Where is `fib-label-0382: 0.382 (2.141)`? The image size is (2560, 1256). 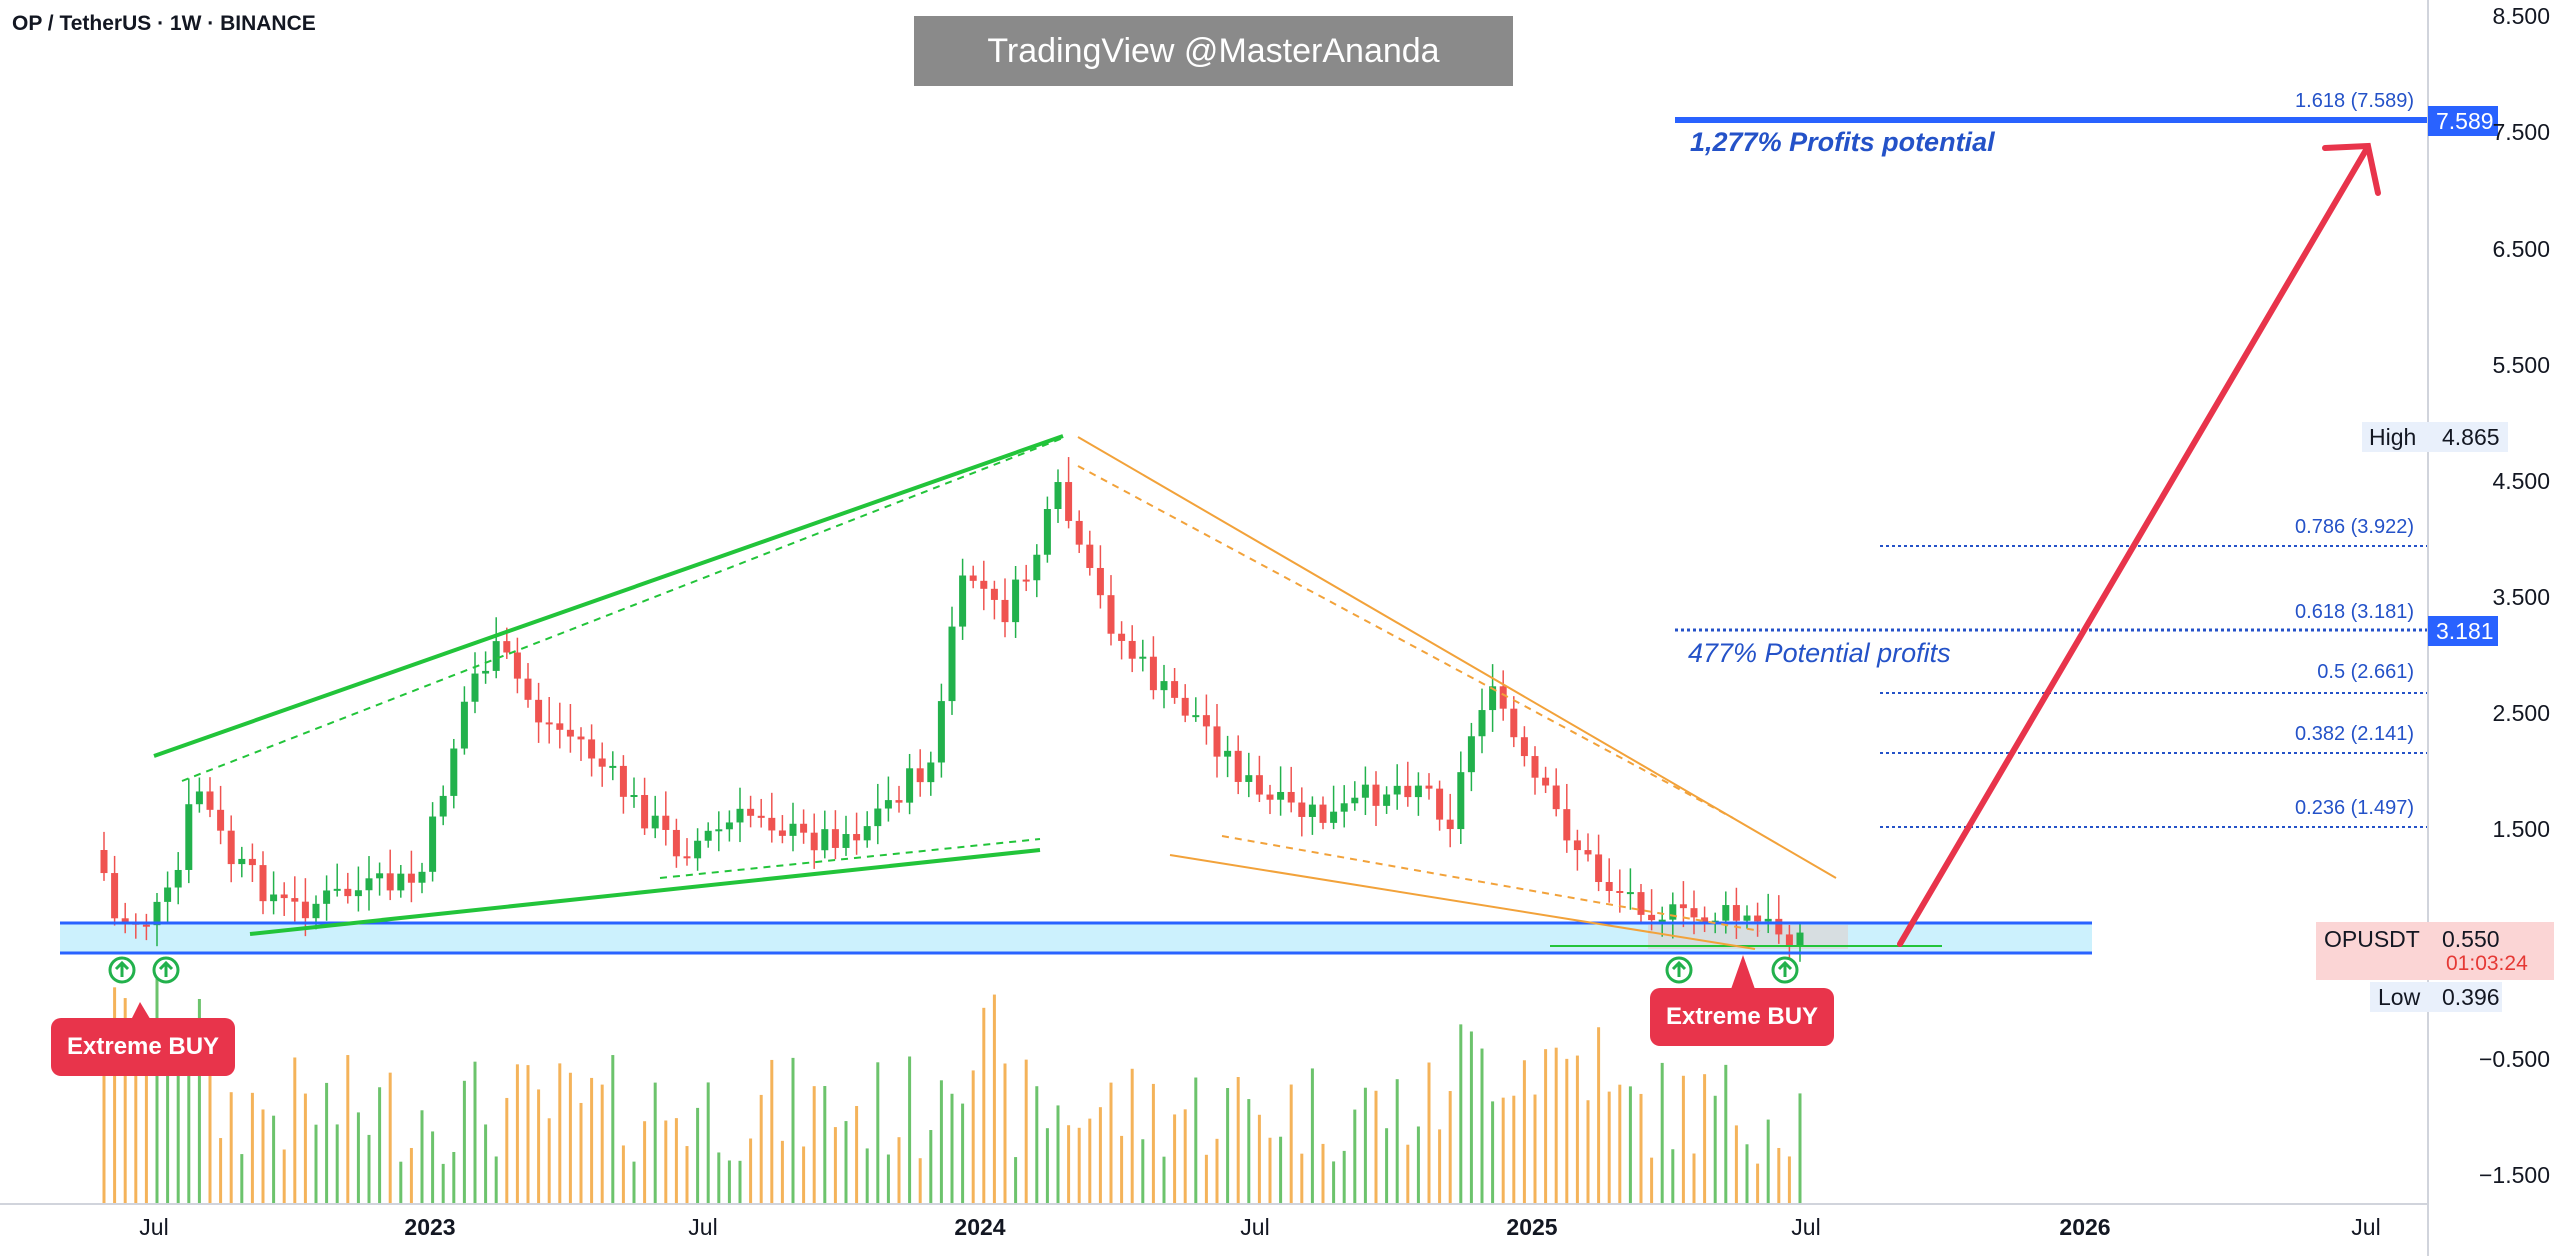
fib-label-0382: 0.382 (2.141) is located at coordinates (2354, 734).